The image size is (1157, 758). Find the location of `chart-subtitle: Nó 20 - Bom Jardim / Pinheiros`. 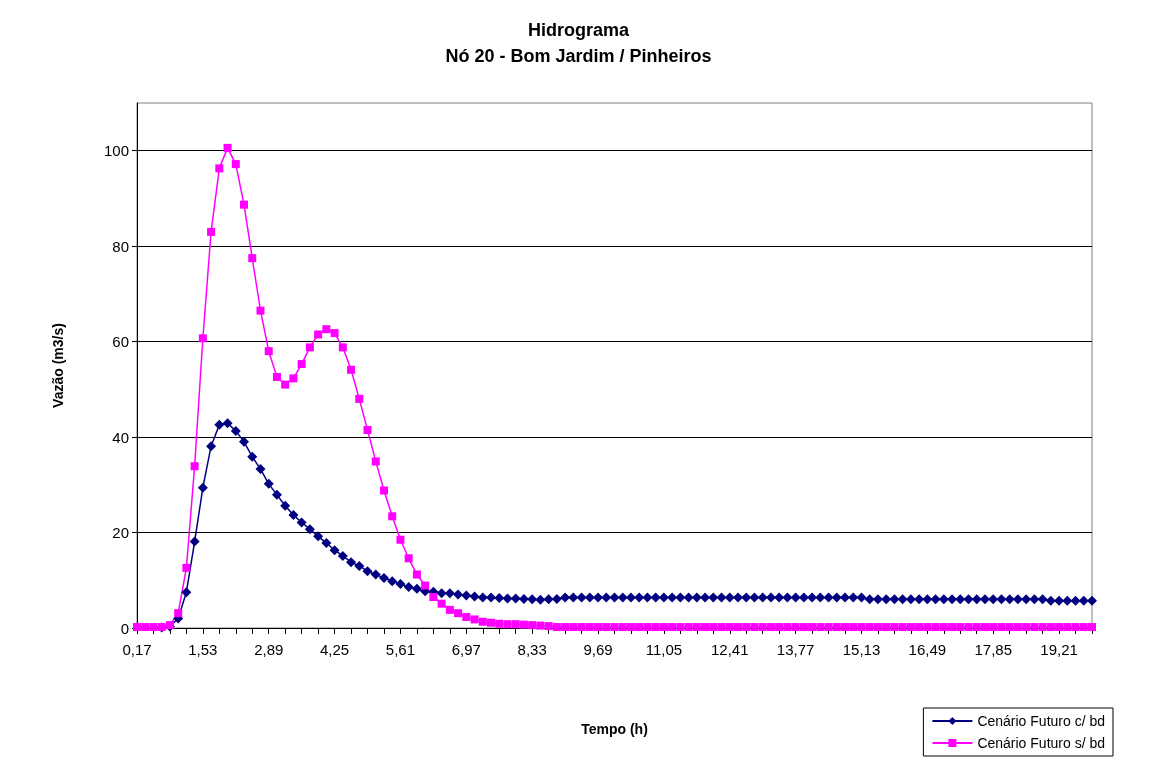

chart-subtitle: Nó 20 - Bom Jardim / Pinheiros is located at coordinates (578, 56).